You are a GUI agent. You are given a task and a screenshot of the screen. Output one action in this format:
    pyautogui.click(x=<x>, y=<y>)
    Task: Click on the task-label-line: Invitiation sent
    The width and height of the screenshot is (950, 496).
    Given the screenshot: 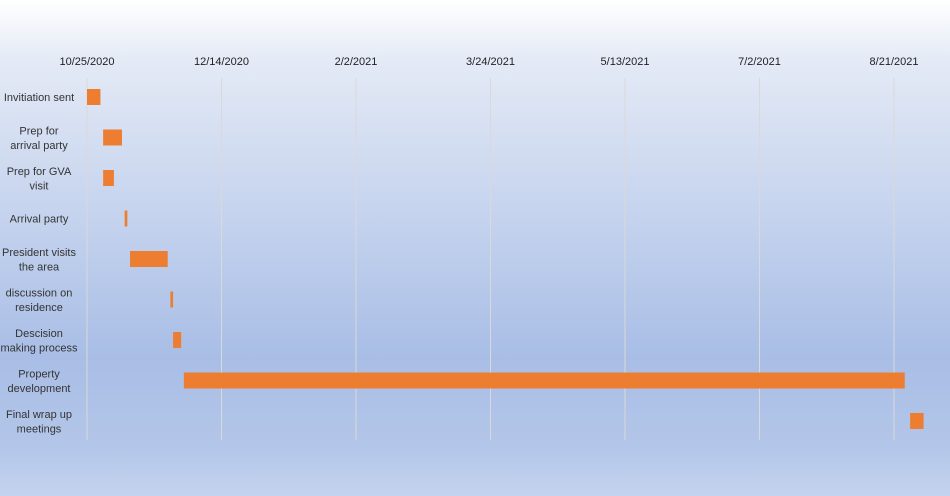 What is the action you would take?
    pyautogui.click(x=39, y=98)
    